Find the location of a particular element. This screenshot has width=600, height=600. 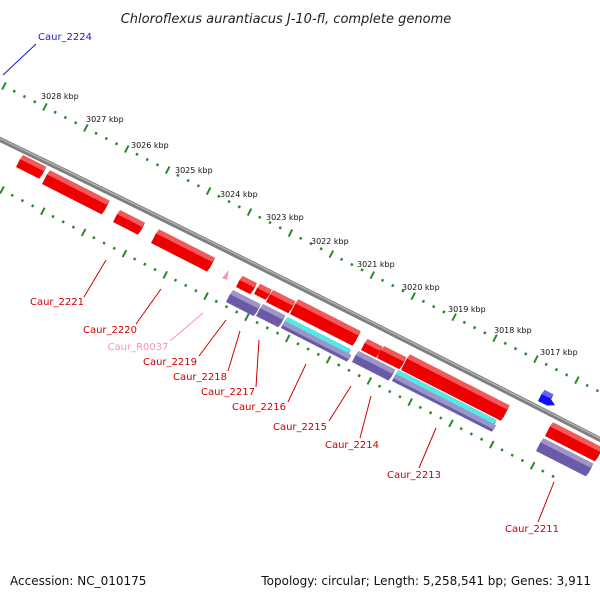

gene-label: Caur_2221 is located at coordinates (57, 302).